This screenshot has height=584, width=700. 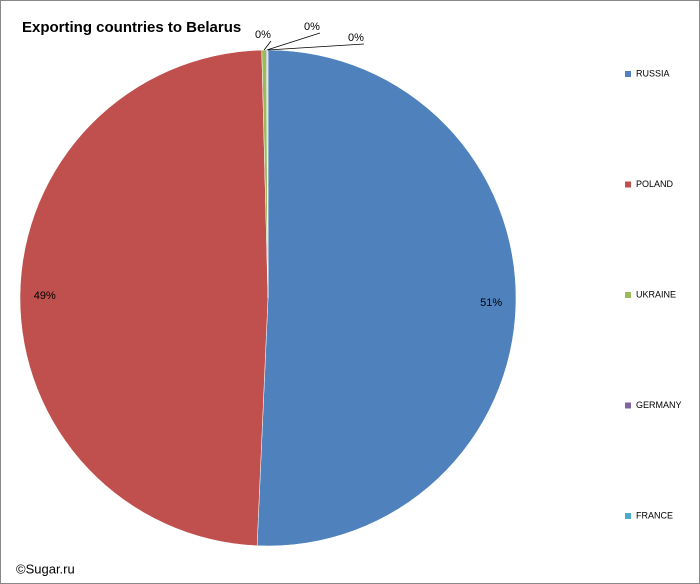 What do you see at coordinates (45, 568) in the screenshot?
I see `footer: ©Sugar.ru` at bounding box center [45, 568].